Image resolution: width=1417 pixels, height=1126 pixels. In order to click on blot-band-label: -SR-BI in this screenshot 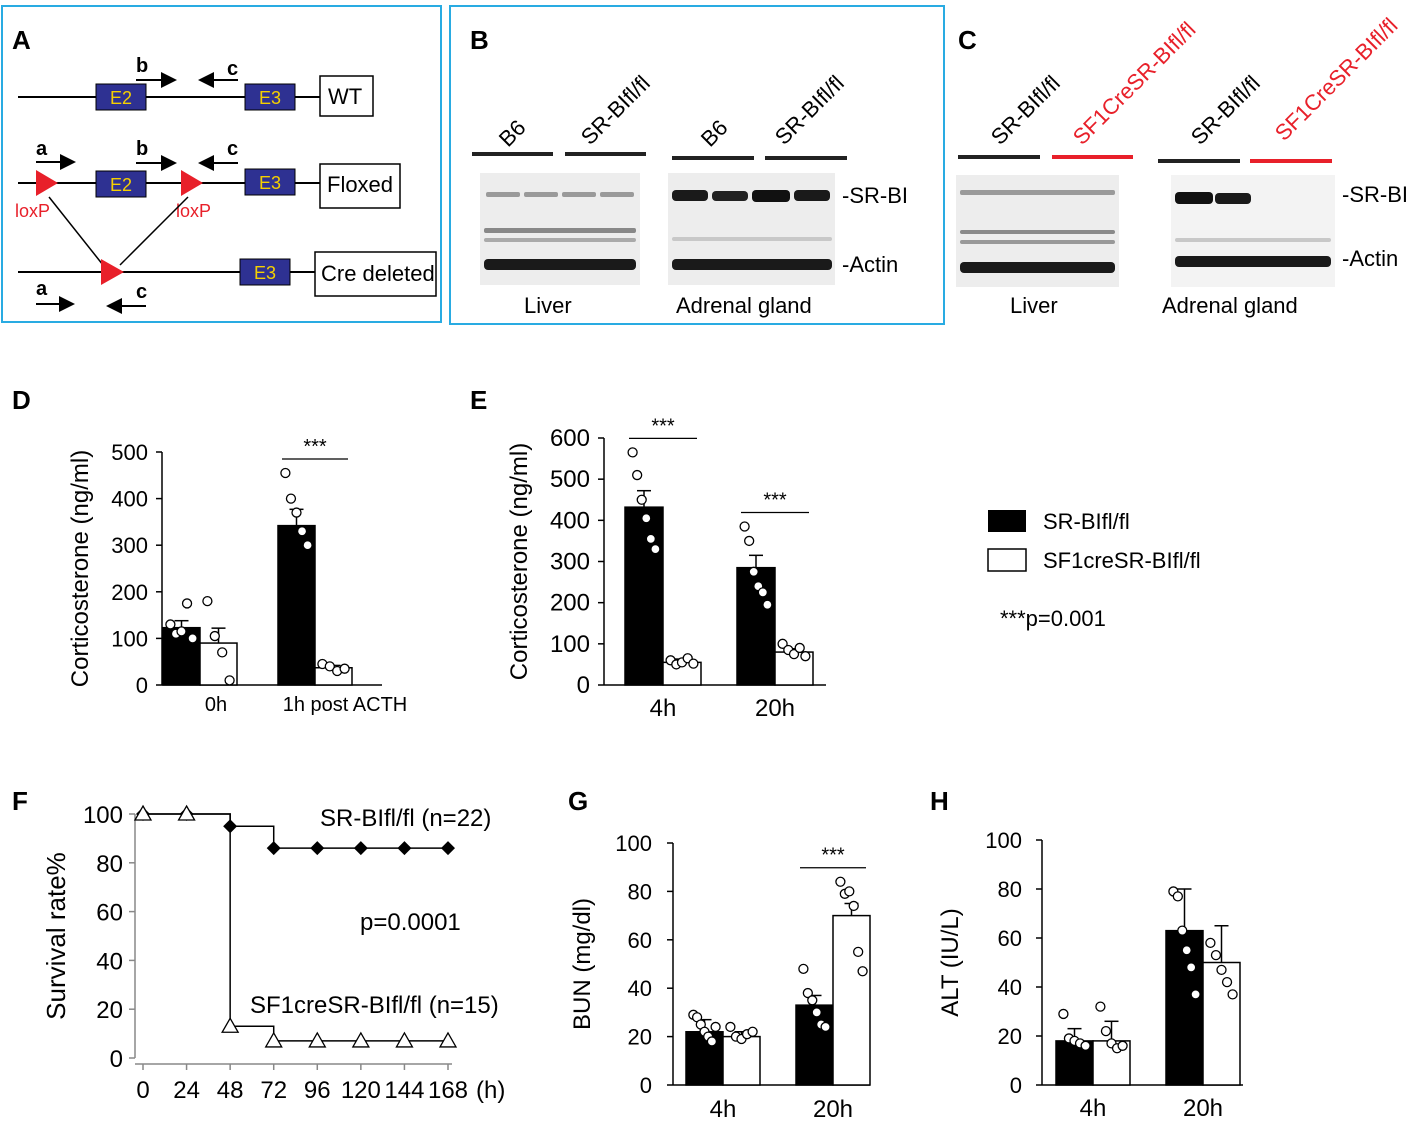, I will do `click(1375, 194)`.